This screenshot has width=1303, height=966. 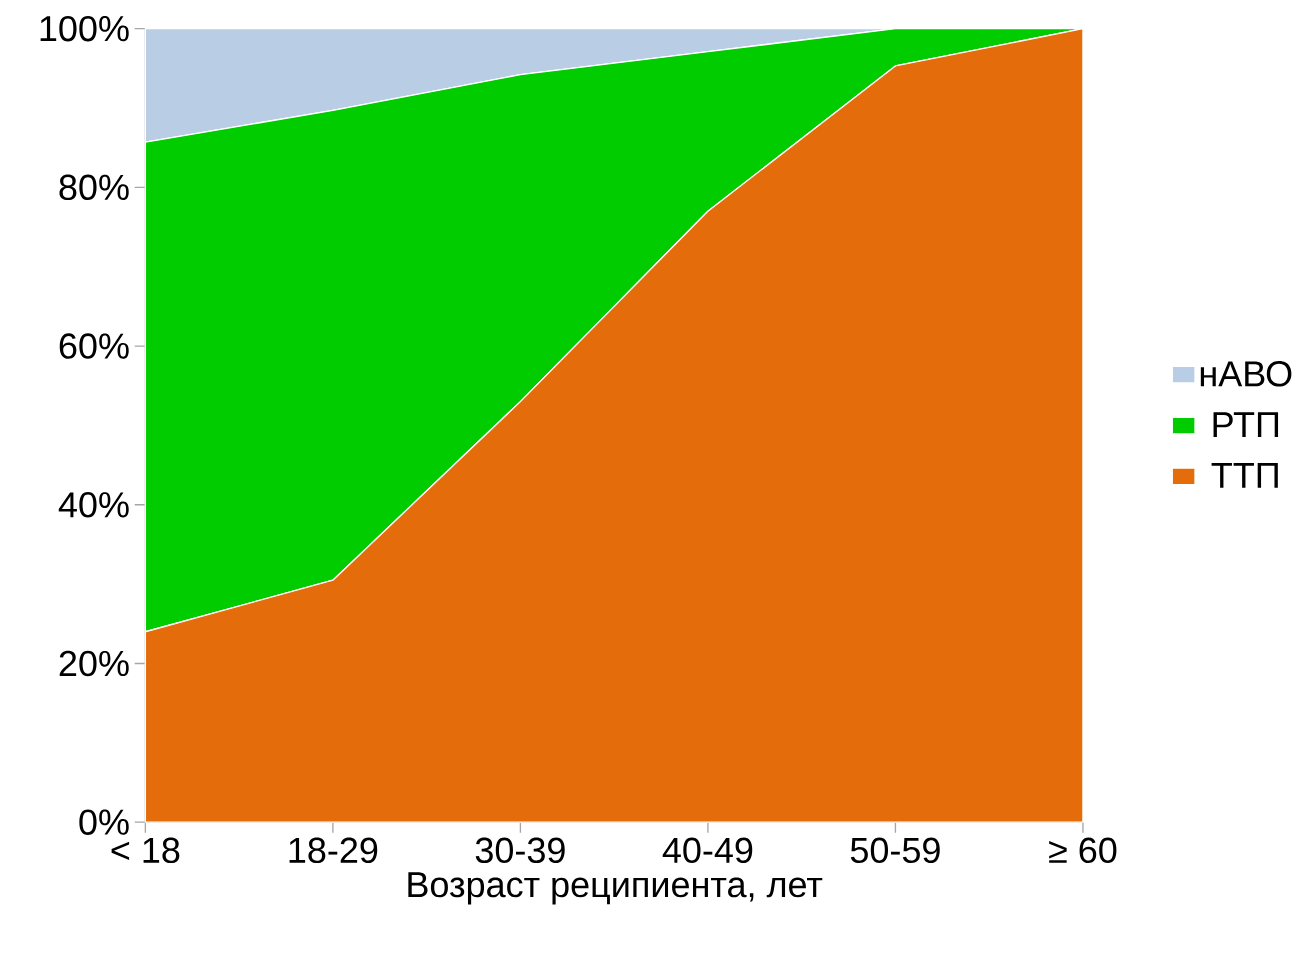 I want to click on legend-label: ТТП, so click(x=1244, y=475).